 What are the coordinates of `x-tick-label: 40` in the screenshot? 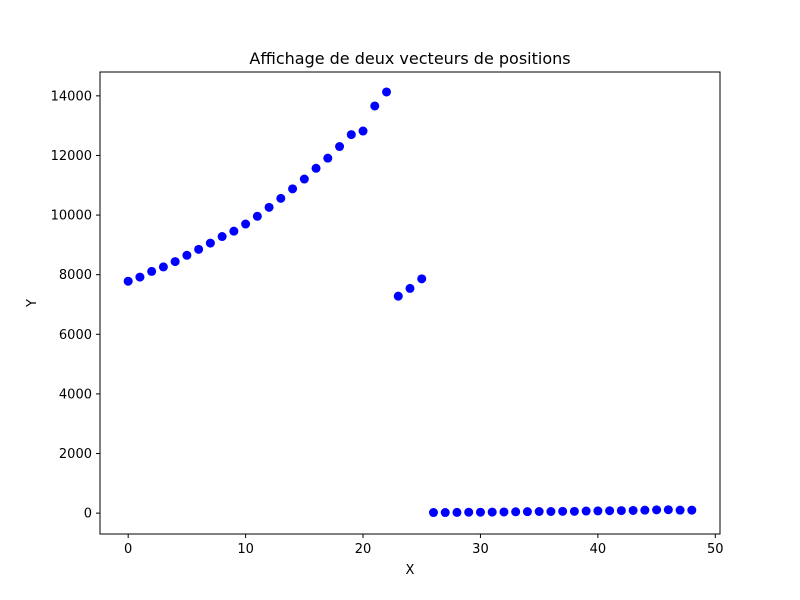 It's located at (598, 549).